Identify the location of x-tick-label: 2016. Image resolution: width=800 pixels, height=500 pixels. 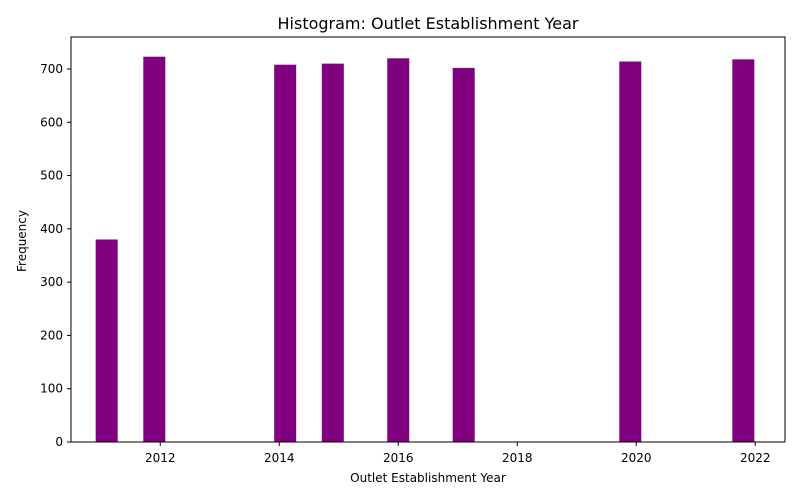
(398, 458).